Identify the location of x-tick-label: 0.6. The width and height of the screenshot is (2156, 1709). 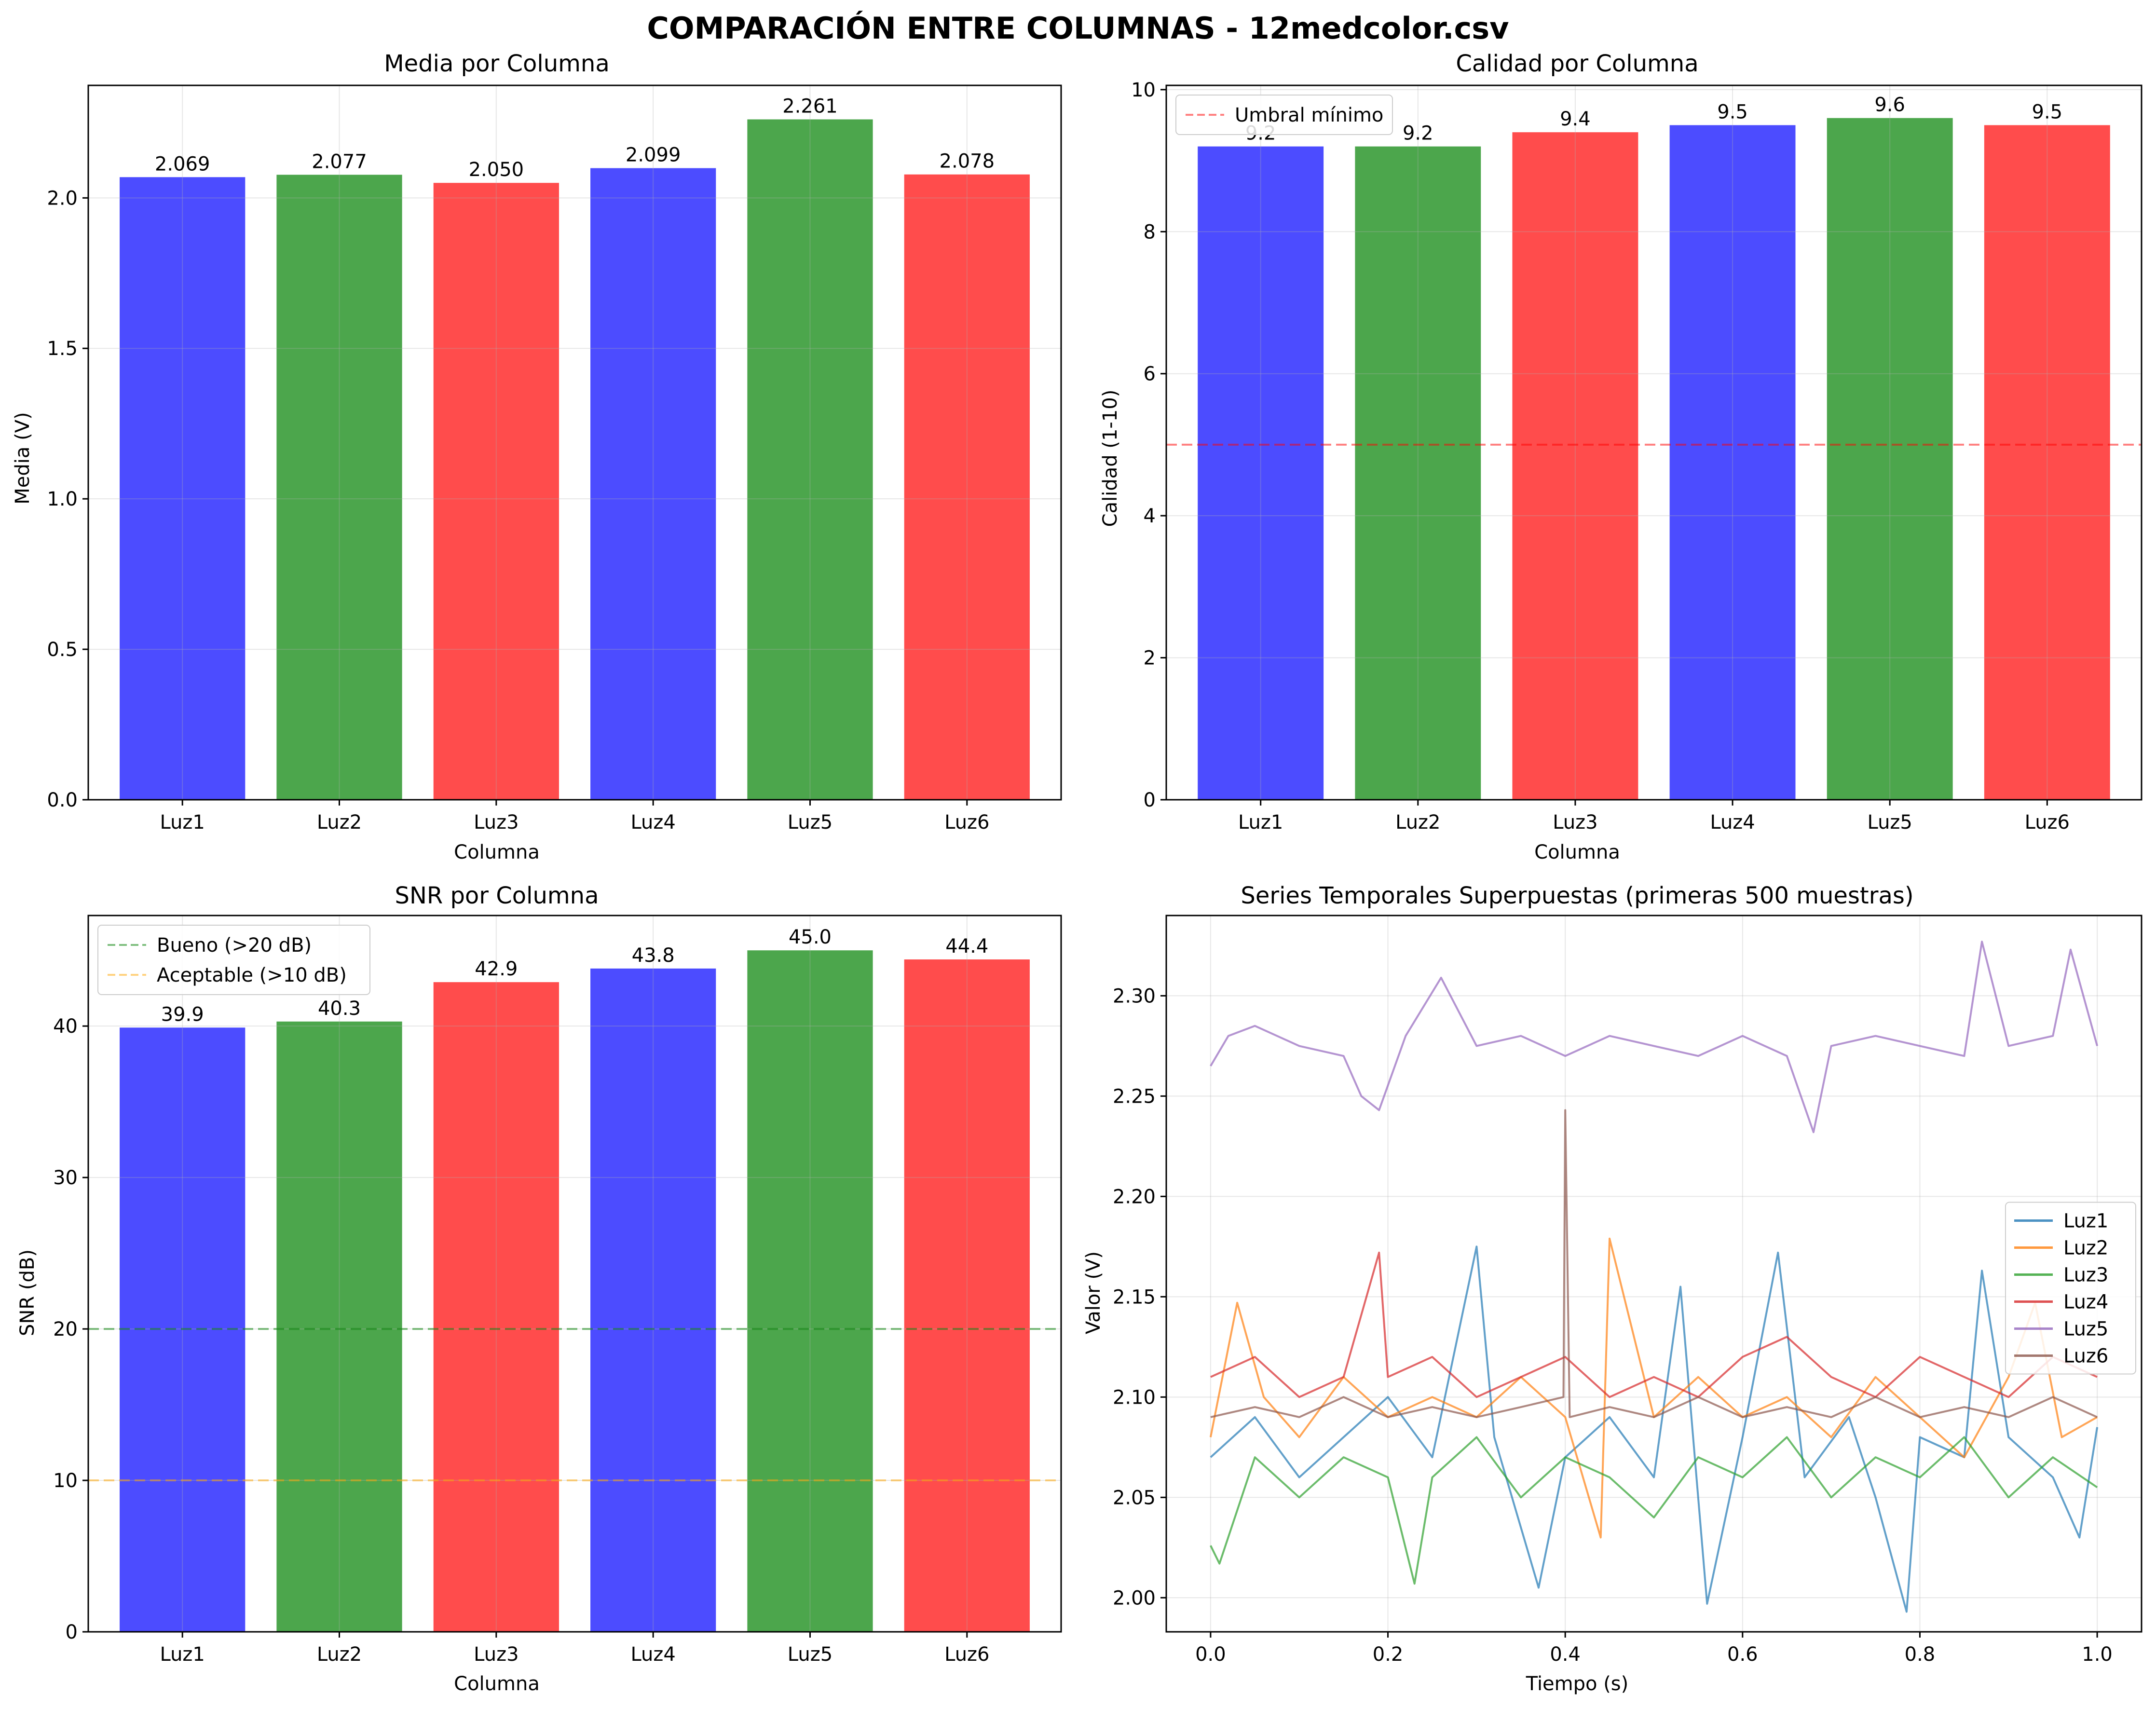
(1742, 1654).